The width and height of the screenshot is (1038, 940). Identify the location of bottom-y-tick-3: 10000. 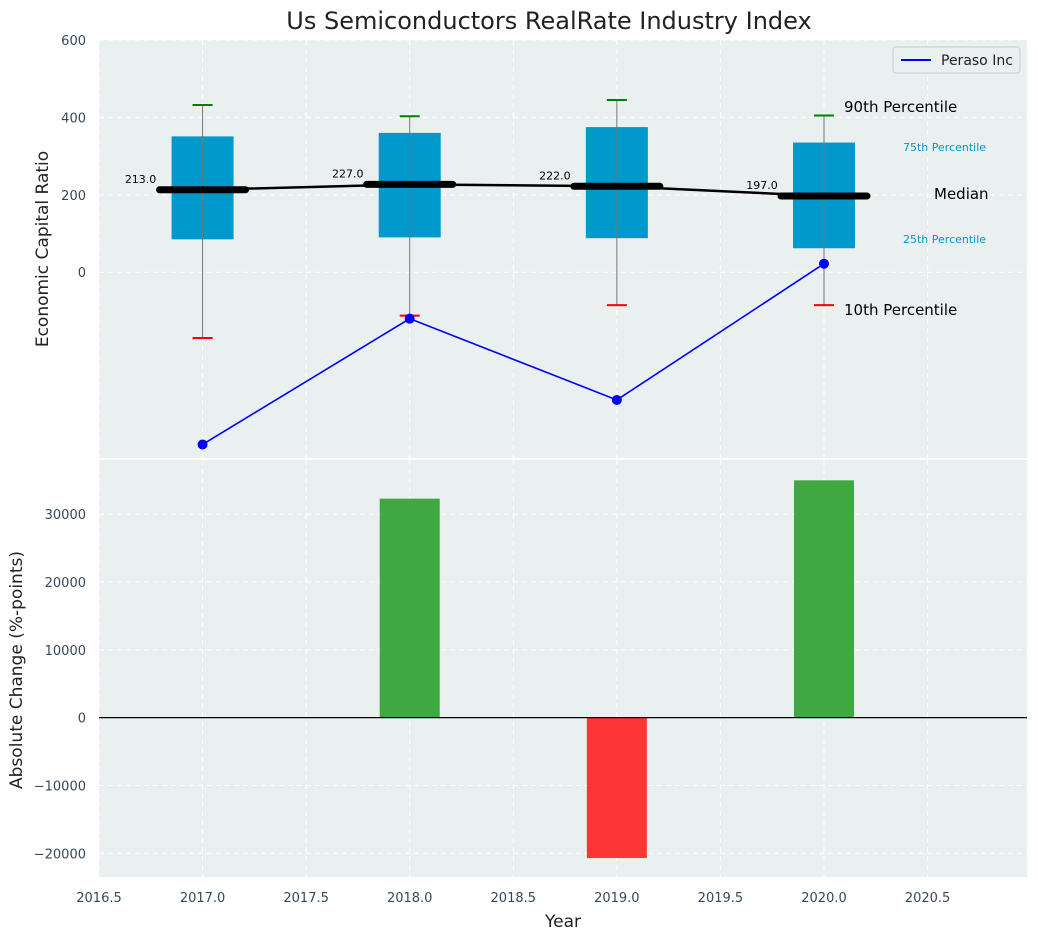
(65, 651).